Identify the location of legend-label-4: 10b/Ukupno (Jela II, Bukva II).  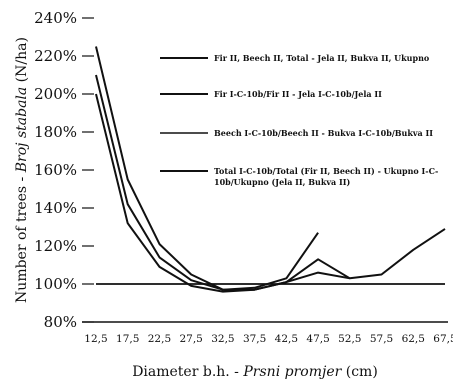
(282, 182).